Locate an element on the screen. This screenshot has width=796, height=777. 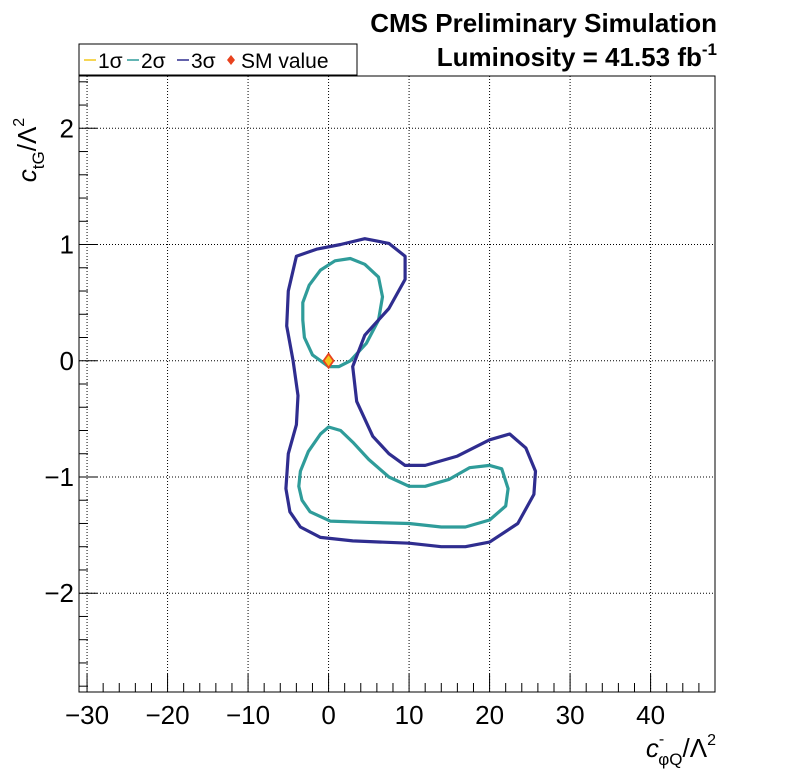
contour-3sigma is located at coordinates (411, 393).